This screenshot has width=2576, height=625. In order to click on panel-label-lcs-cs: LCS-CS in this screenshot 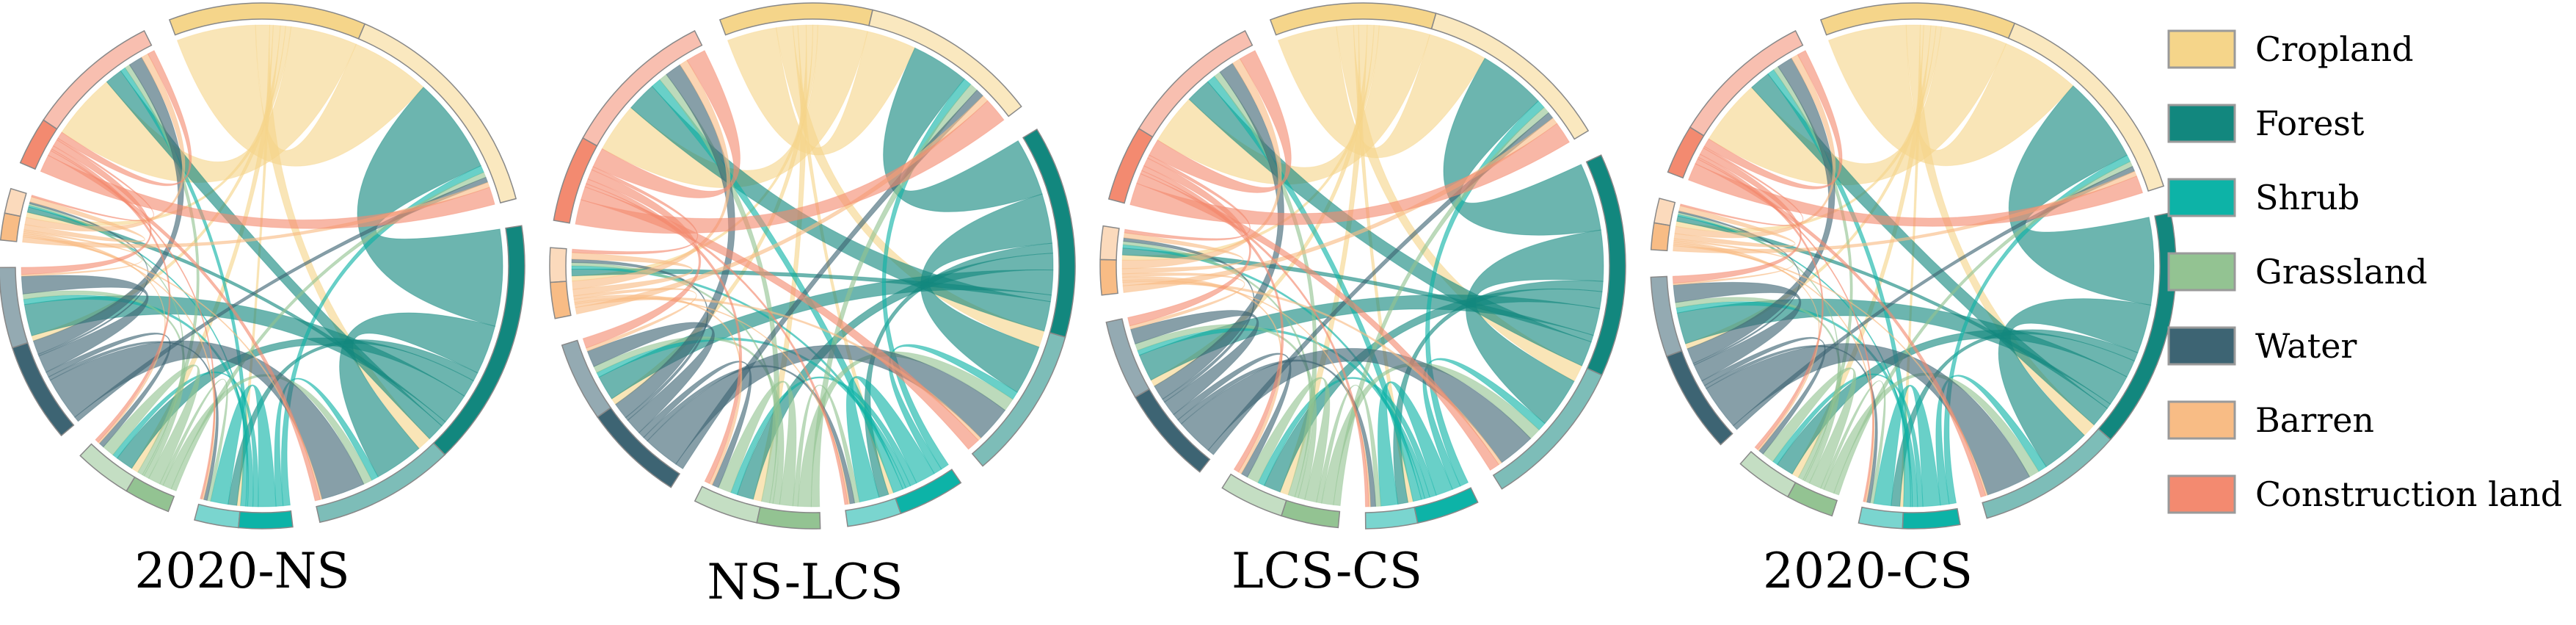, I will do `click(1326, 571)`.